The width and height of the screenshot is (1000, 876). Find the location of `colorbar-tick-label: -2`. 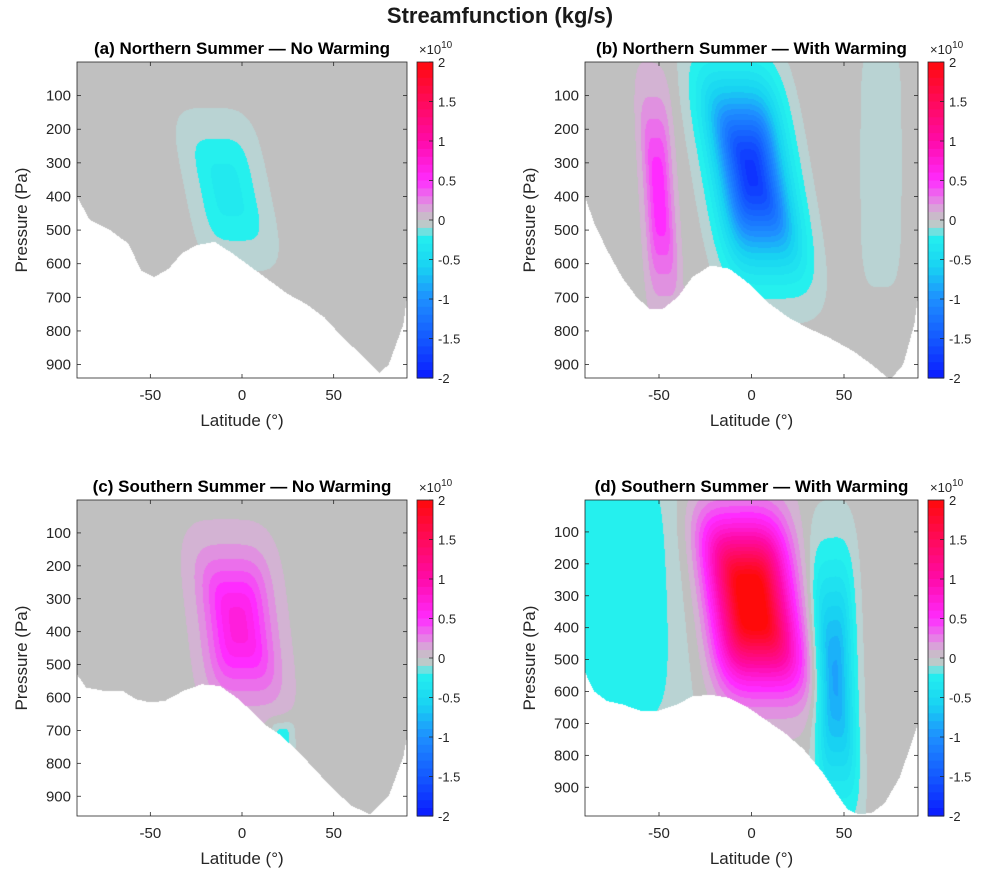

colorbar-tick-label: -2 is located at coordinates (444, 378).